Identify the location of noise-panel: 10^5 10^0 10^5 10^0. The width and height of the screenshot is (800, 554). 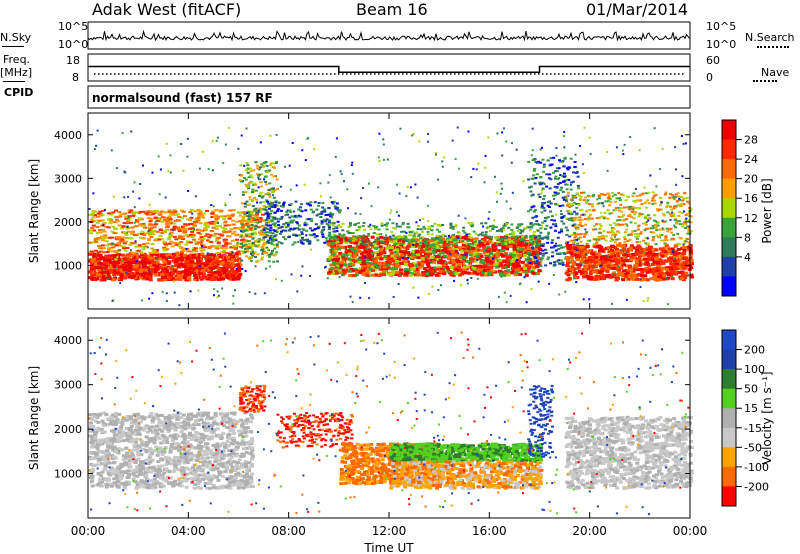
(397, 35).